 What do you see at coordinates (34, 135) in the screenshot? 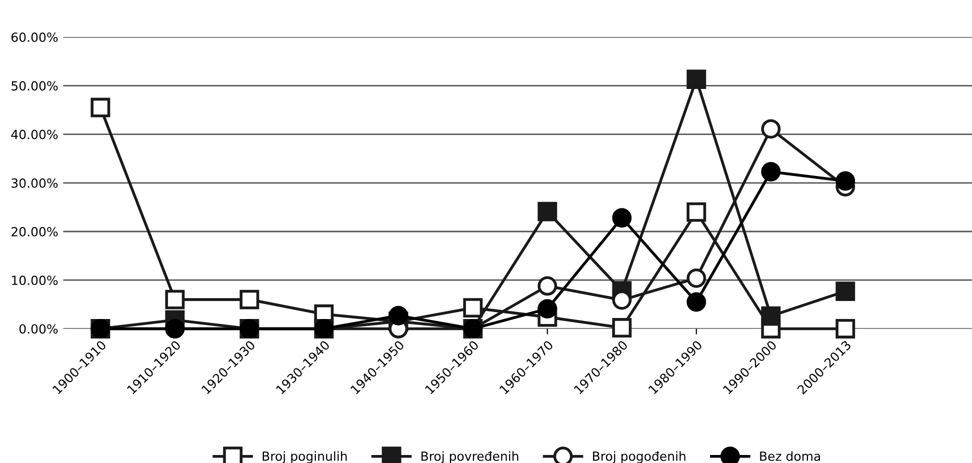
I see `y-tick-label: 40.00%` at bounding box center [34, 135].